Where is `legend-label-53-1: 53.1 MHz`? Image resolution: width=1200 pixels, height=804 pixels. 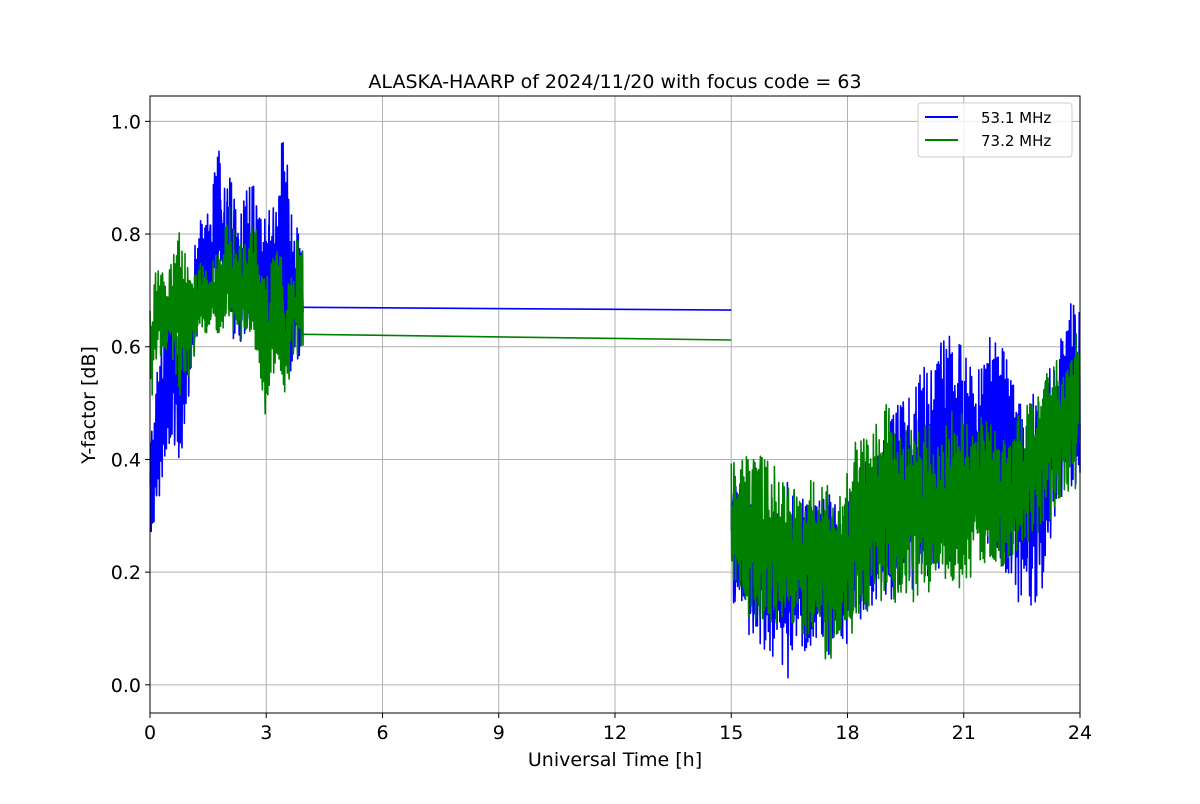 legend-label-53-1: 53.1 MHz is located at coordinates (1016, 118).